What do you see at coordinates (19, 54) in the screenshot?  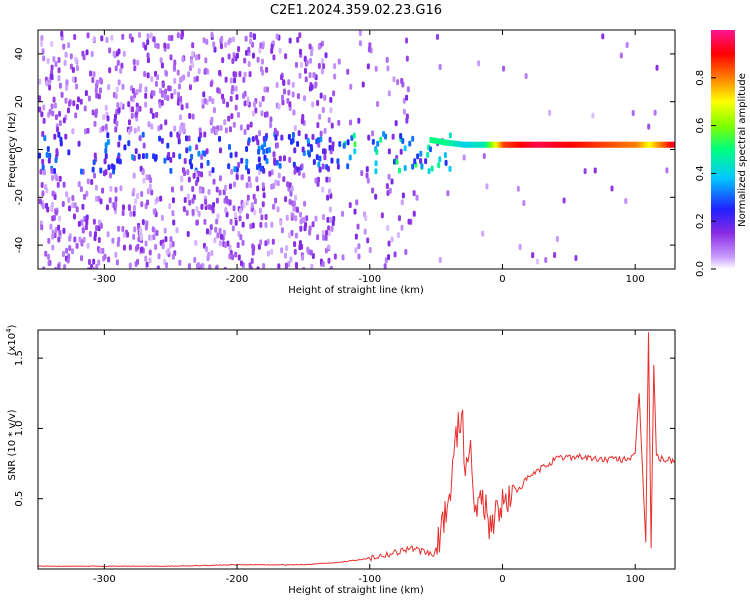 I see `y-tick-label: 40` at bounding box center [19, 54].